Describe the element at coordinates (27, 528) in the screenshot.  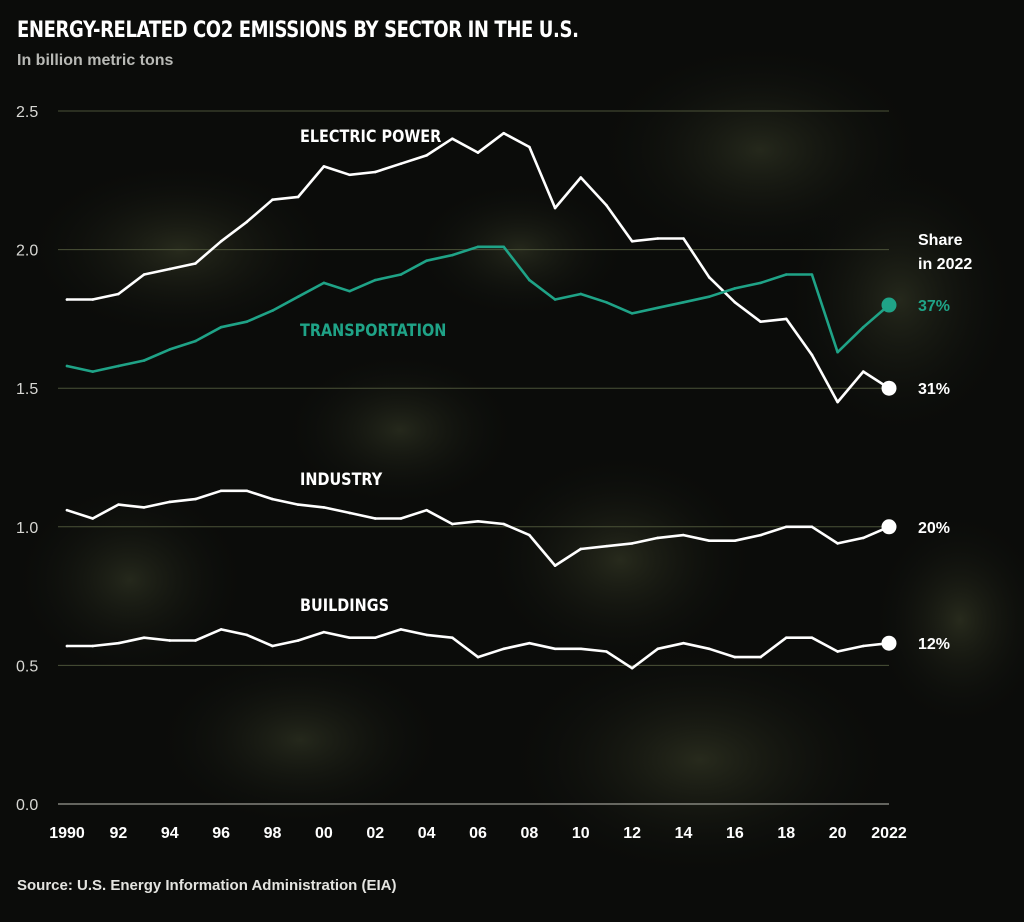
I see `y-tick-label: 1.0` at that location.